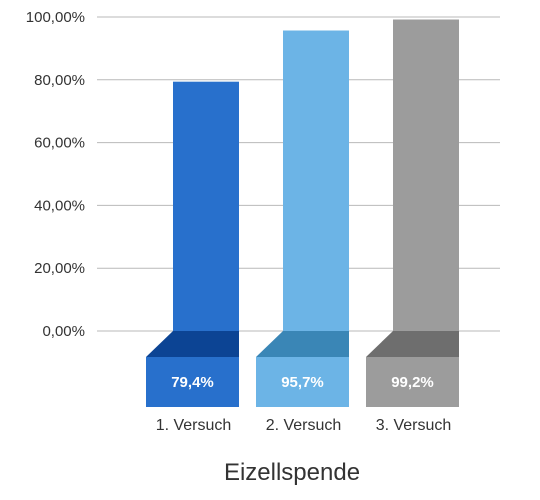 This screenshot has height=500, width=540. What do you see at coordinates (59, 268) in the screenshot?
I see `y-tick-label: 20,00%` at bounding box center [59, 268].